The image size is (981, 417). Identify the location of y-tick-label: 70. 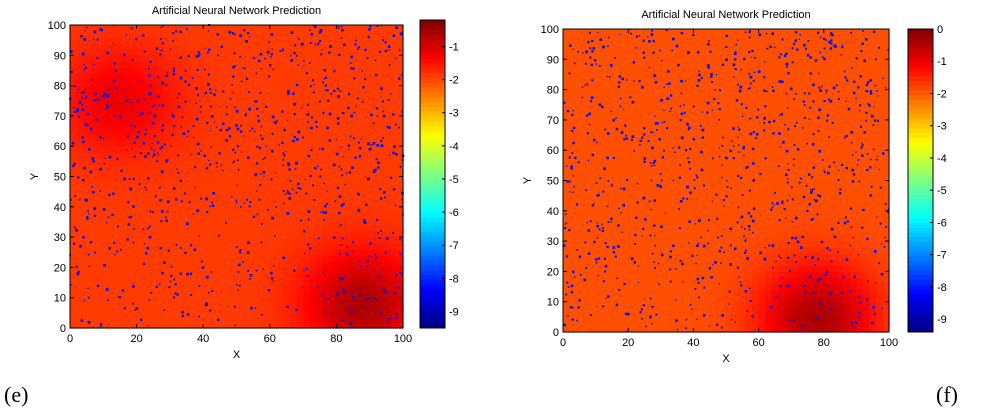
(60, 117).